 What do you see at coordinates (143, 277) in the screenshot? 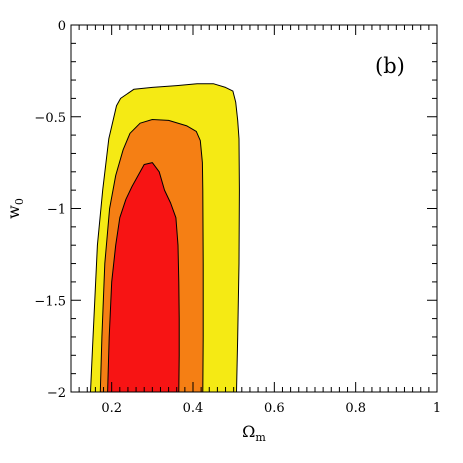
I see `contour-inner` at bounding box center [143, 277].